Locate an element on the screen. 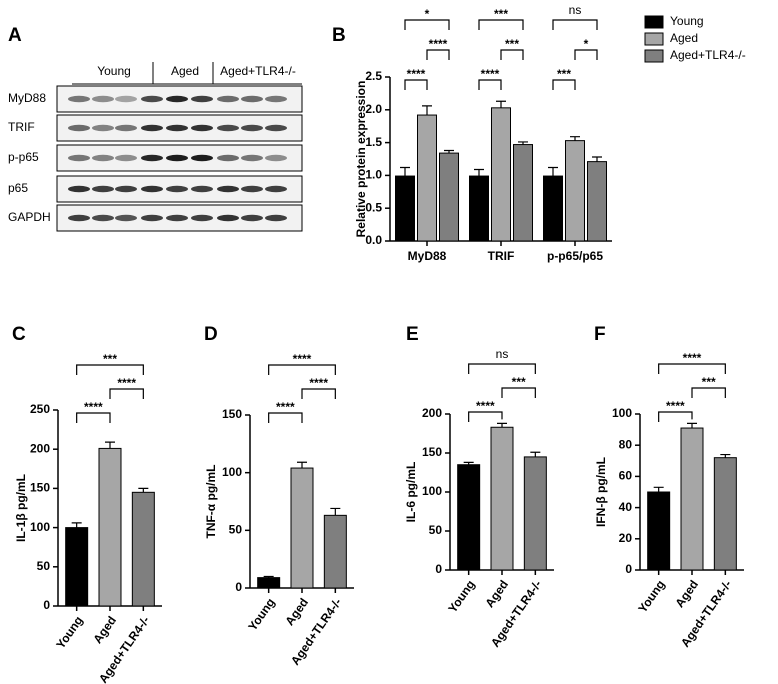  x-tick-label: p-p65/p65 is located at coordinates (575, 256).